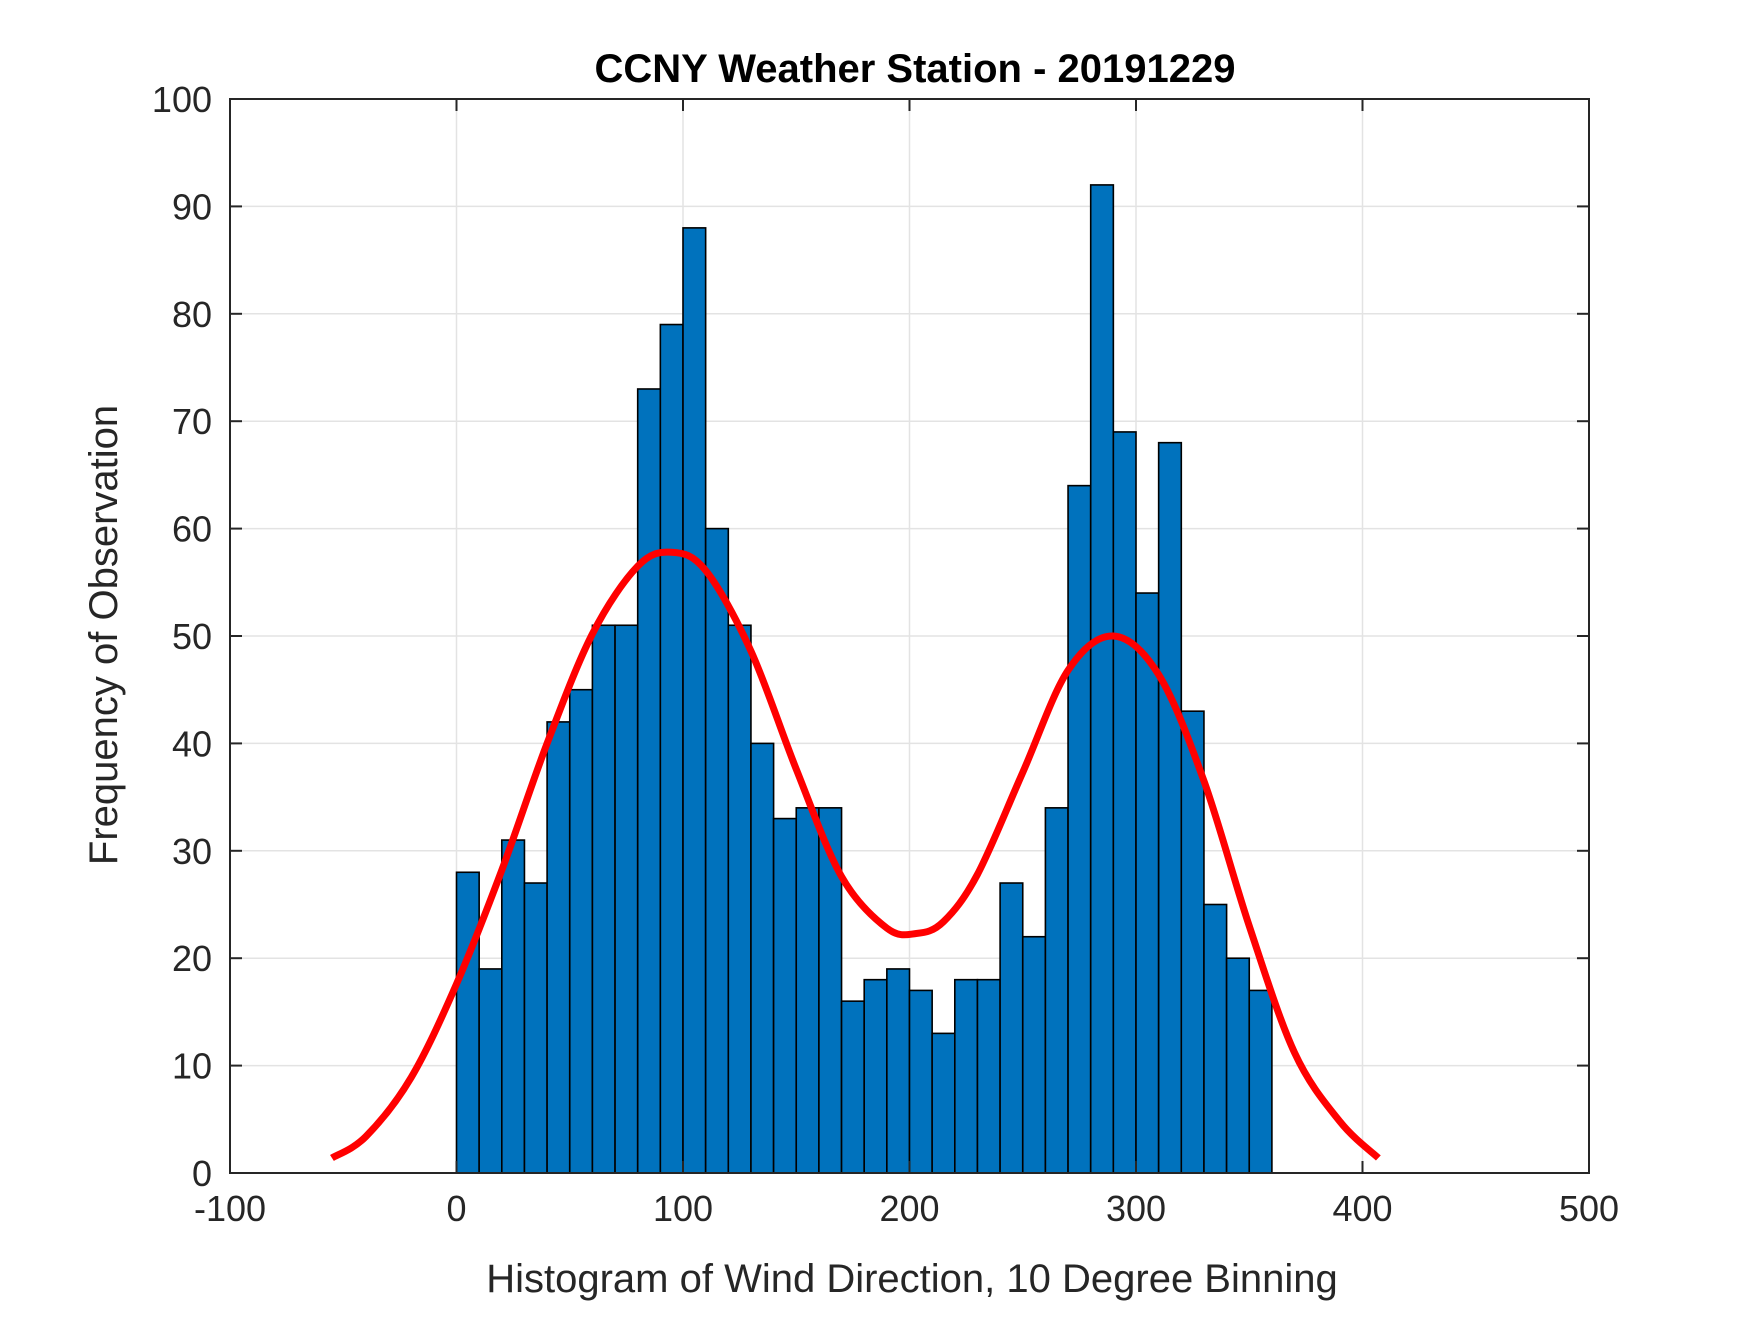 This screenshot has height=1318, width=1750. Describe the element at coordinates (1362, 1208) in the screenshot. I see `x-tick-label: 400` at that location.